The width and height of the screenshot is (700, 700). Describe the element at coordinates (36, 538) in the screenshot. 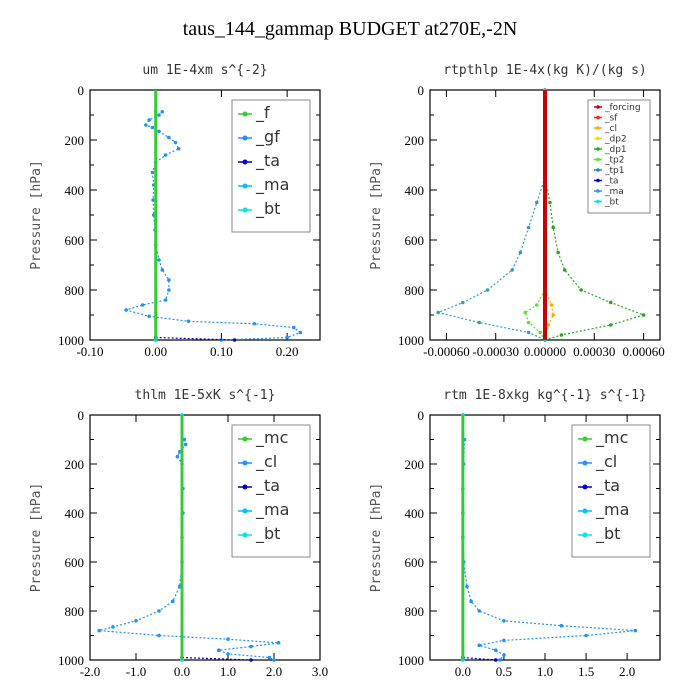

I see `y-axis-label: Pressure [hPa]` at that location.